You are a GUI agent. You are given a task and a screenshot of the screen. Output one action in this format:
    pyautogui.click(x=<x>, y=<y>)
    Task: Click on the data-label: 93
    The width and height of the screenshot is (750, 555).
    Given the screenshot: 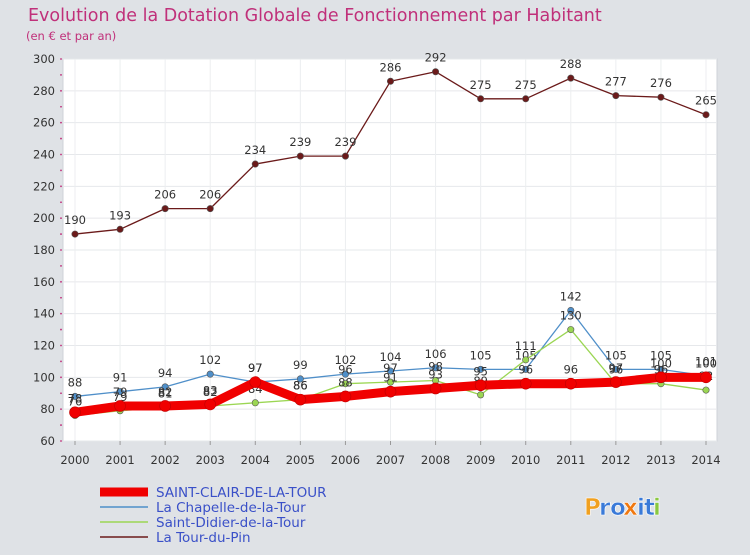 What is the action you would take?
    pyautogui.click(x=435, y=374)
    